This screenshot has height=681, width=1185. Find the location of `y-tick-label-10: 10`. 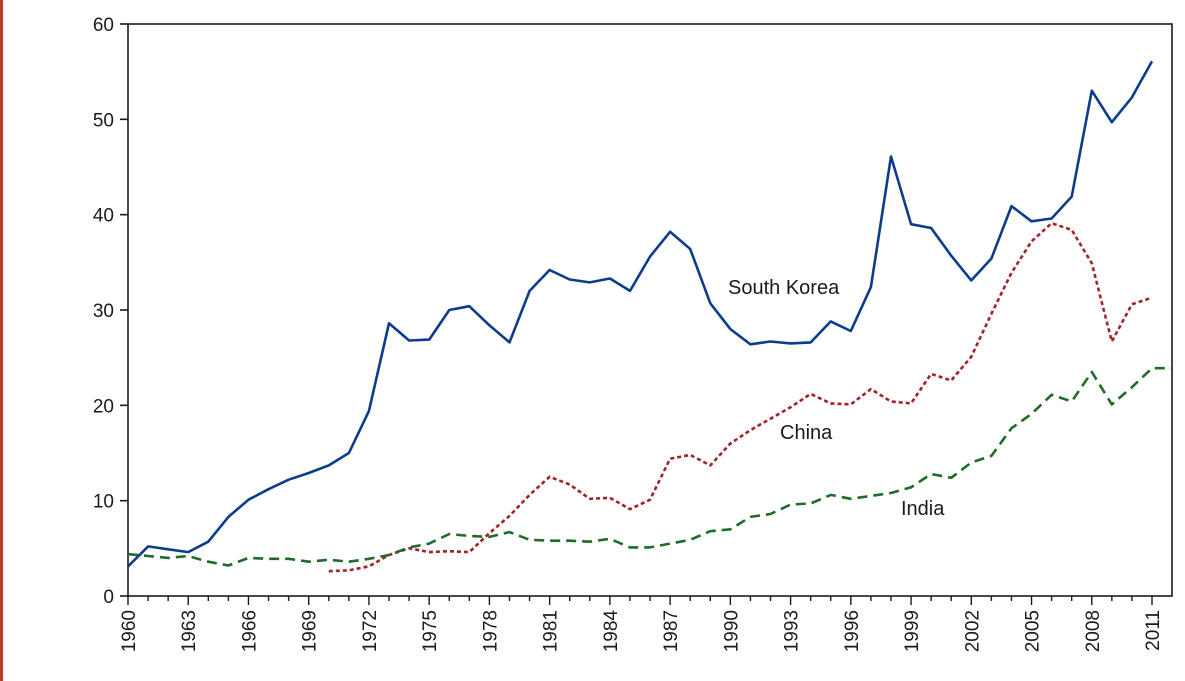

y-tick-label-10: 10 is located at coordinates (103, 502).